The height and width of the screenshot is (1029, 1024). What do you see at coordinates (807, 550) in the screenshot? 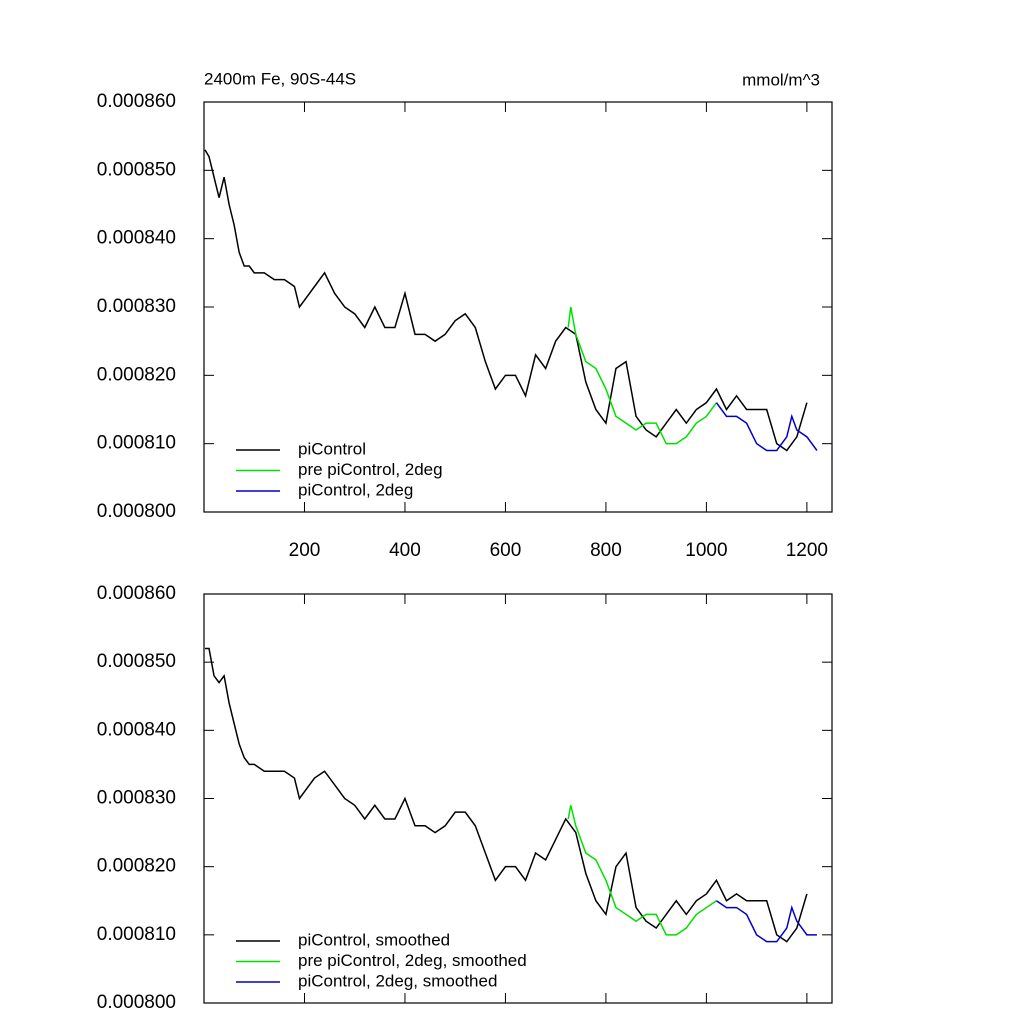
I see `x-tick-label: 1200` at bounding box center [807, 550].